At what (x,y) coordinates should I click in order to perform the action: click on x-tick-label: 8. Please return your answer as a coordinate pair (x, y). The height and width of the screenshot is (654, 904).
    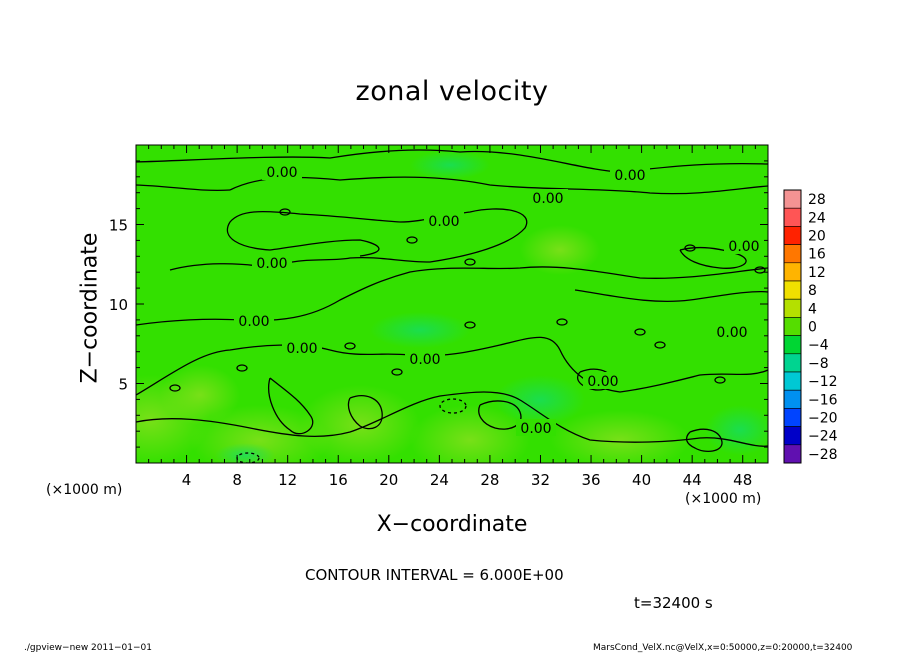
    Looking at the image, I should click on (237, 480).